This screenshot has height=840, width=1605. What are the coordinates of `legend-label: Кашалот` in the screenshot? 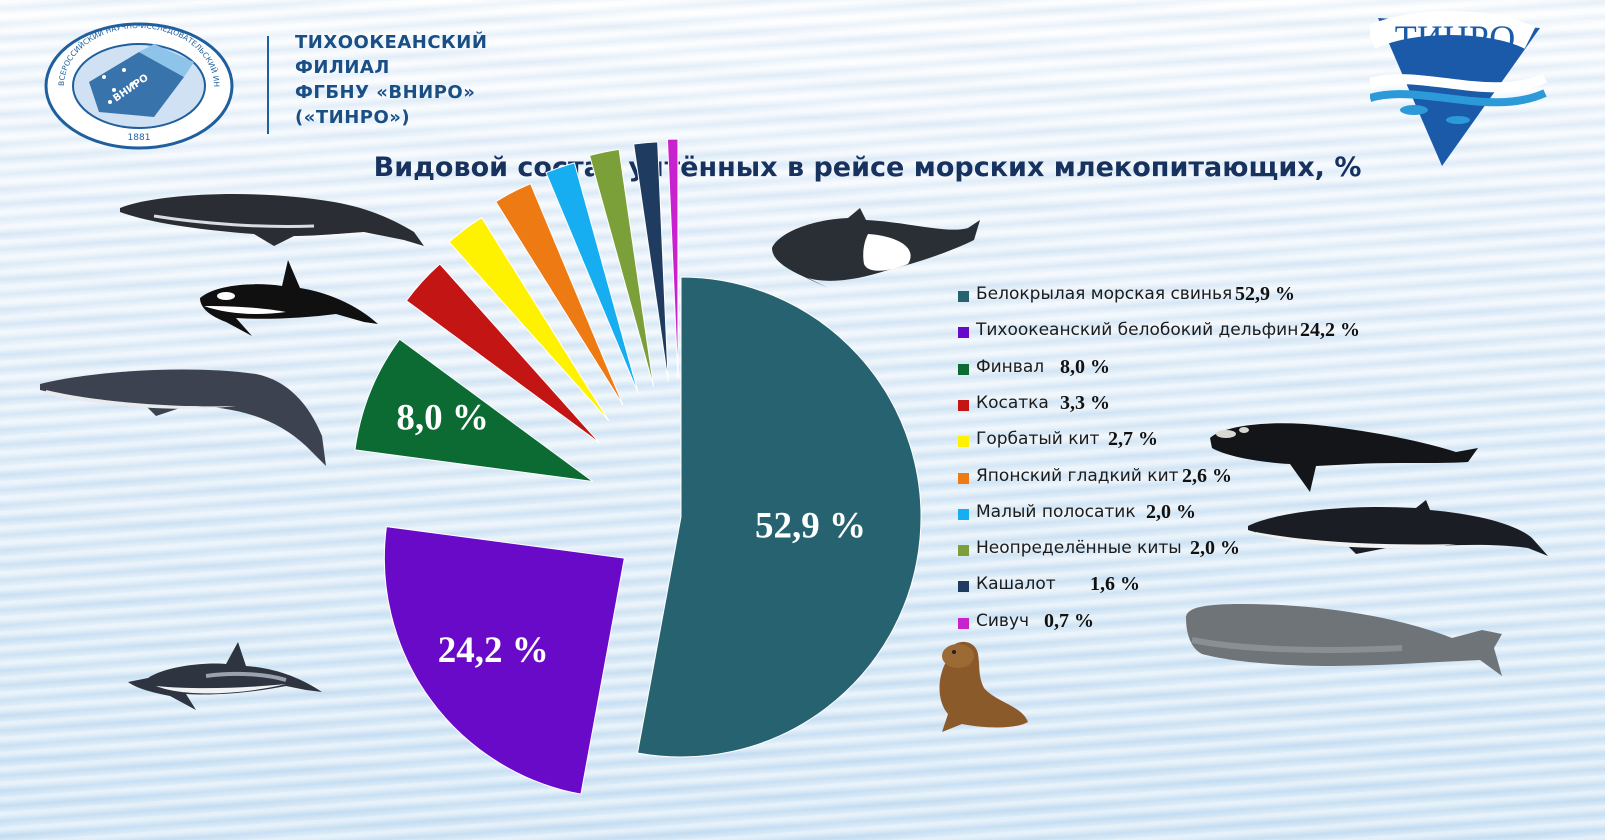 It's located at (1016, 584).